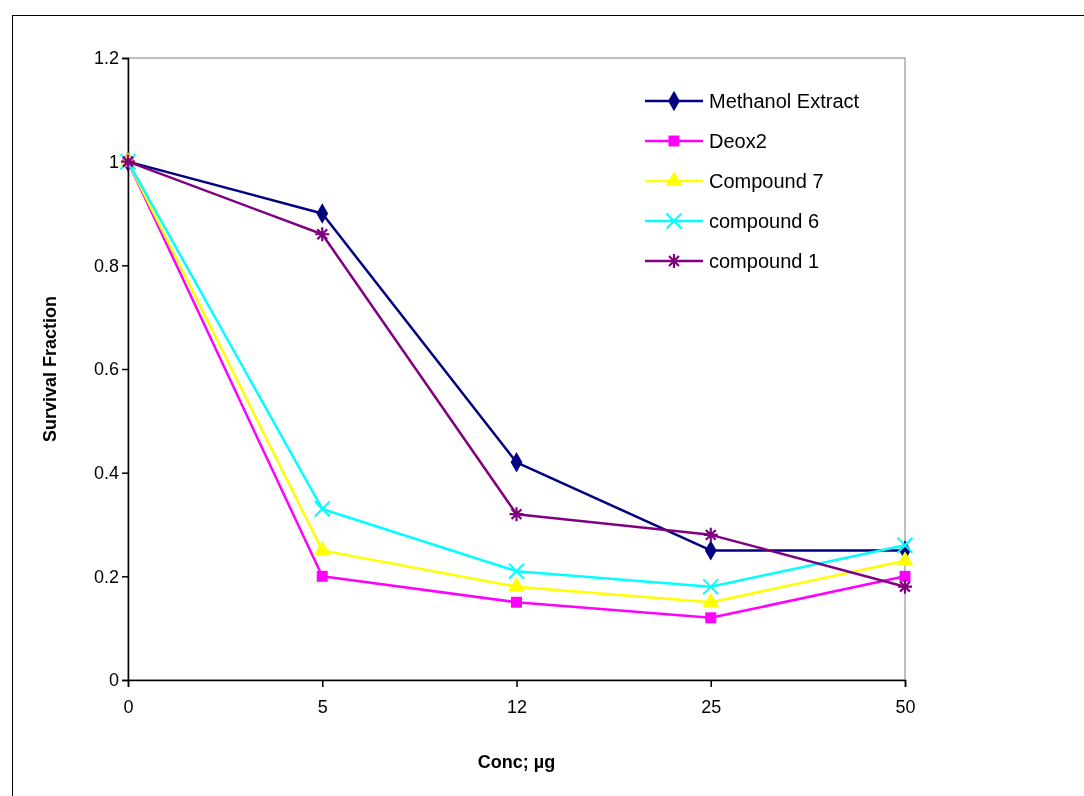 This screenshot has width=1084, height=796. Describe the element at coordinates (106, 58) in the screenshot. I see `y-tick-label: 1.2` at that location.